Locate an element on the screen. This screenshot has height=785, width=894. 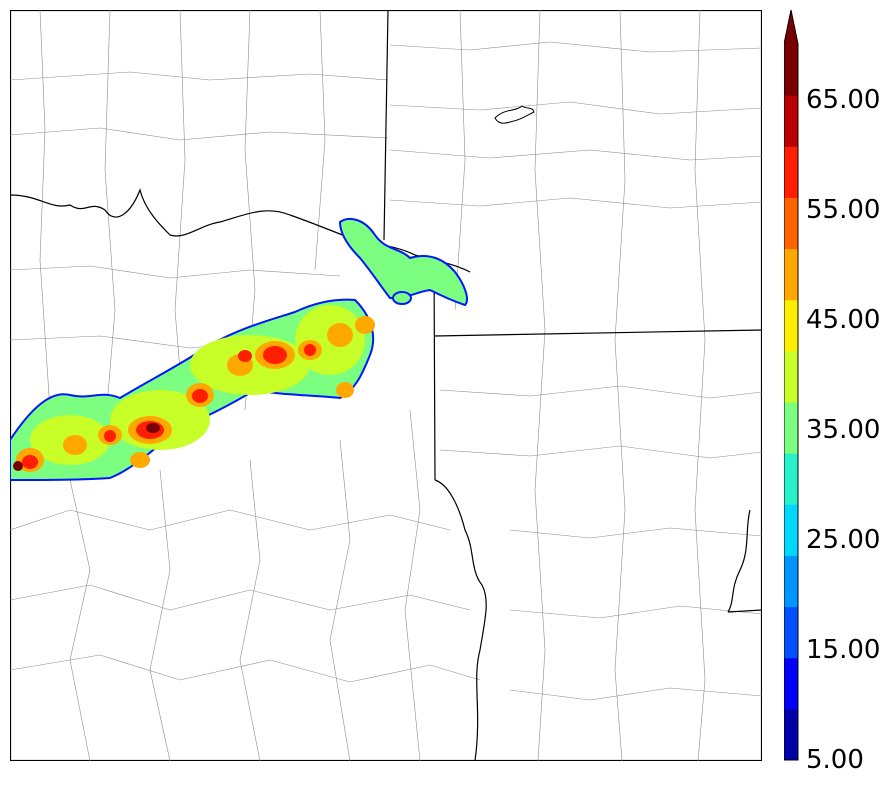
tick-label-45: 45.00 is located at coordinates (843, 320).